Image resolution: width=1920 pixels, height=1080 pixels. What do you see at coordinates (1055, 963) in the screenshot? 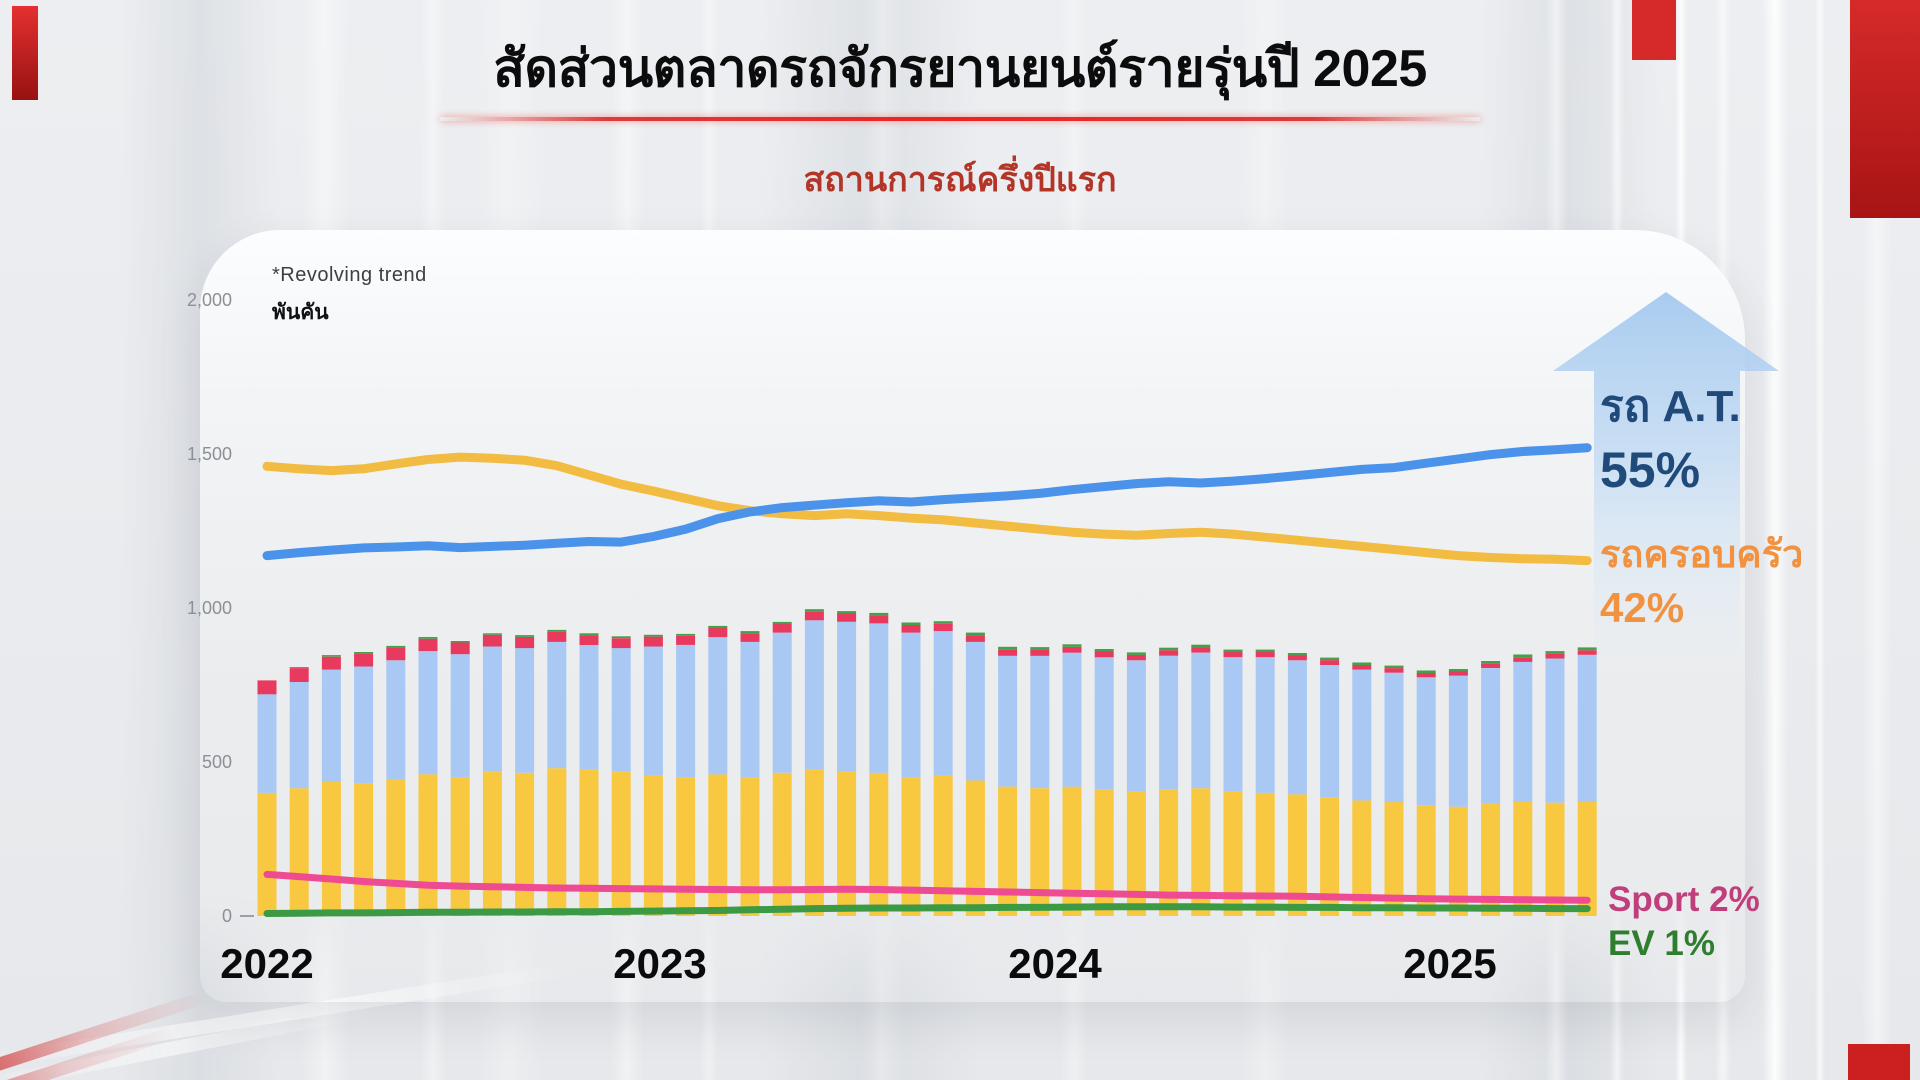
I see `x-axis-year-label: 2024` at bounding box center [1055, 963].